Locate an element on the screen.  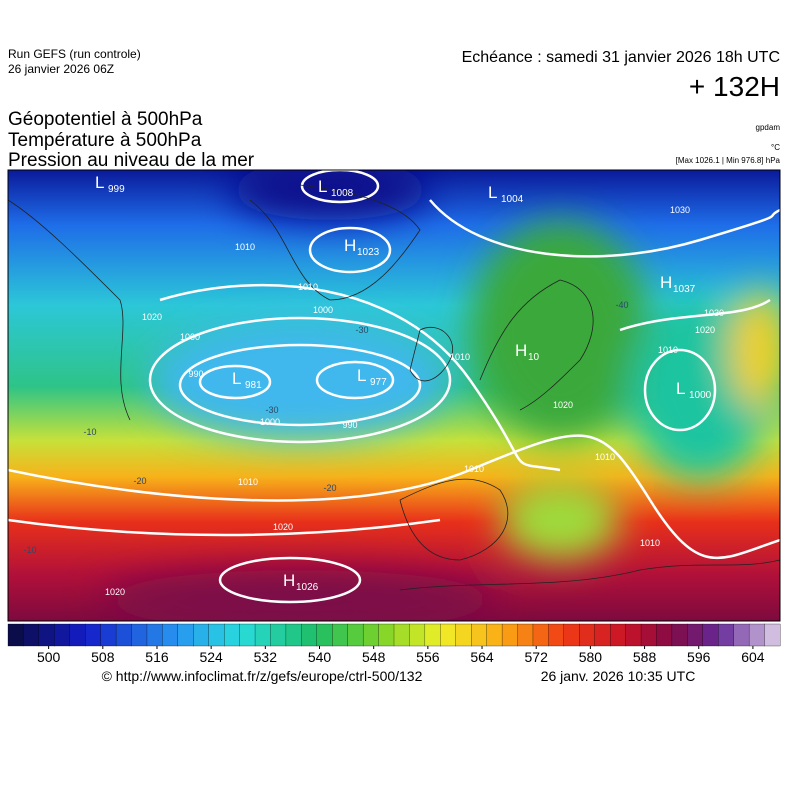
north-africa is located at coordinates (589, 575).